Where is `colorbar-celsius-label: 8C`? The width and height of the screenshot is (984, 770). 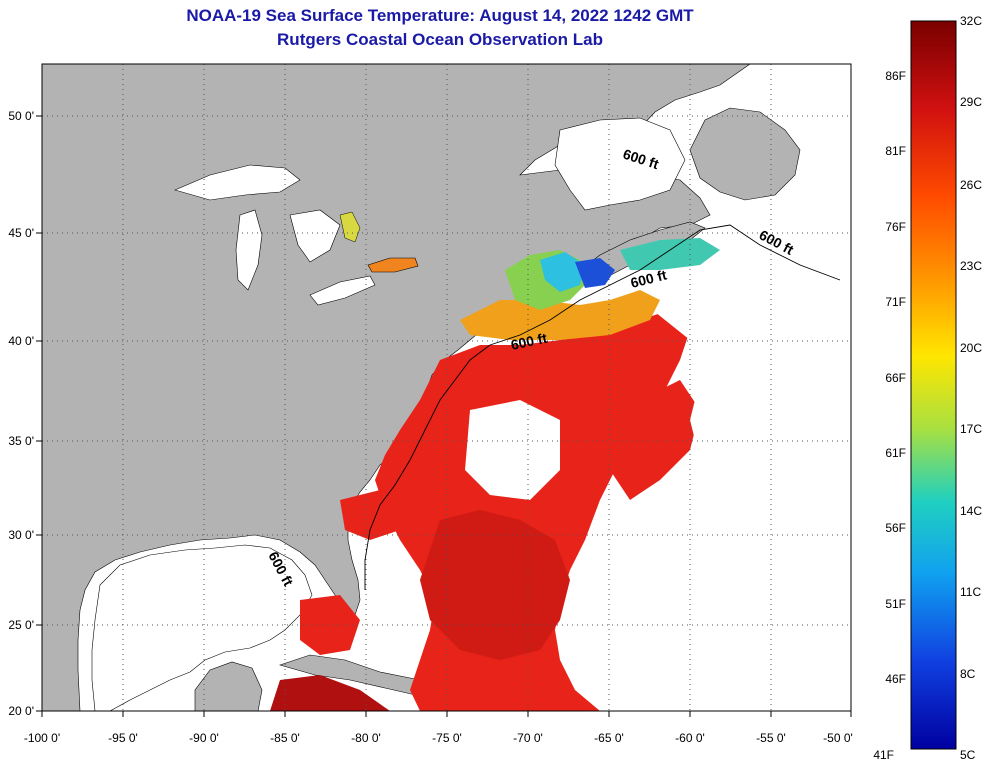
colorbar-celsius-label: 8C is located at coordinates (968, 674).